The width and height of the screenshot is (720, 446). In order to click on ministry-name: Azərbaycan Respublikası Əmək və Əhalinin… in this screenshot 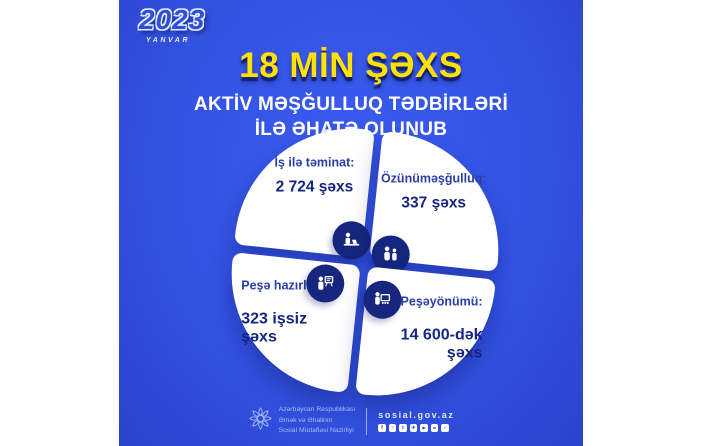, I will do `click(317, 421)`.